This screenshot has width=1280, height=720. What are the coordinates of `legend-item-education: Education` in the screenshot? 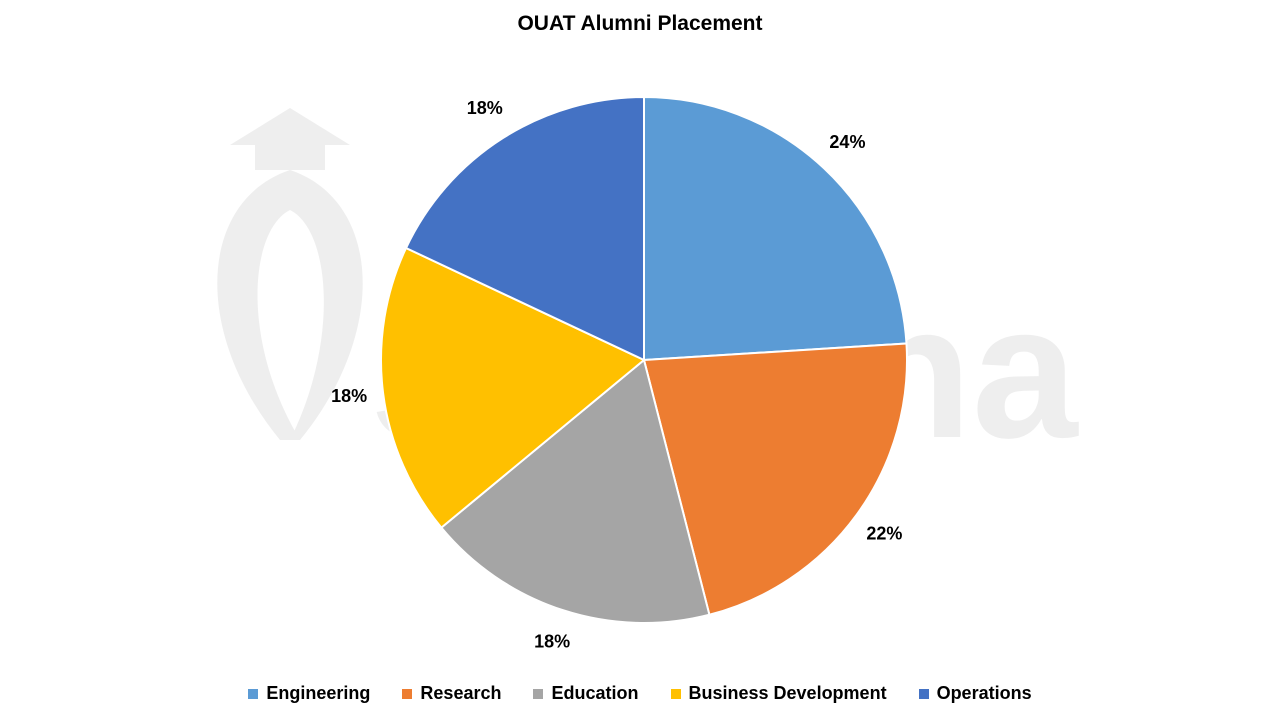 It's located at (586, 693).